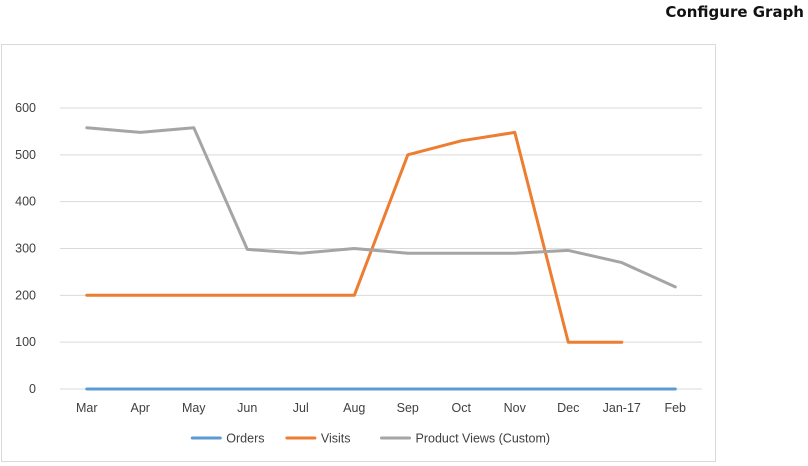 The height and width of the screenshot is (466, 808). Describe the element at coordinates (245, 439) in the screenshot. I see `legend-label: Orders` at that location.